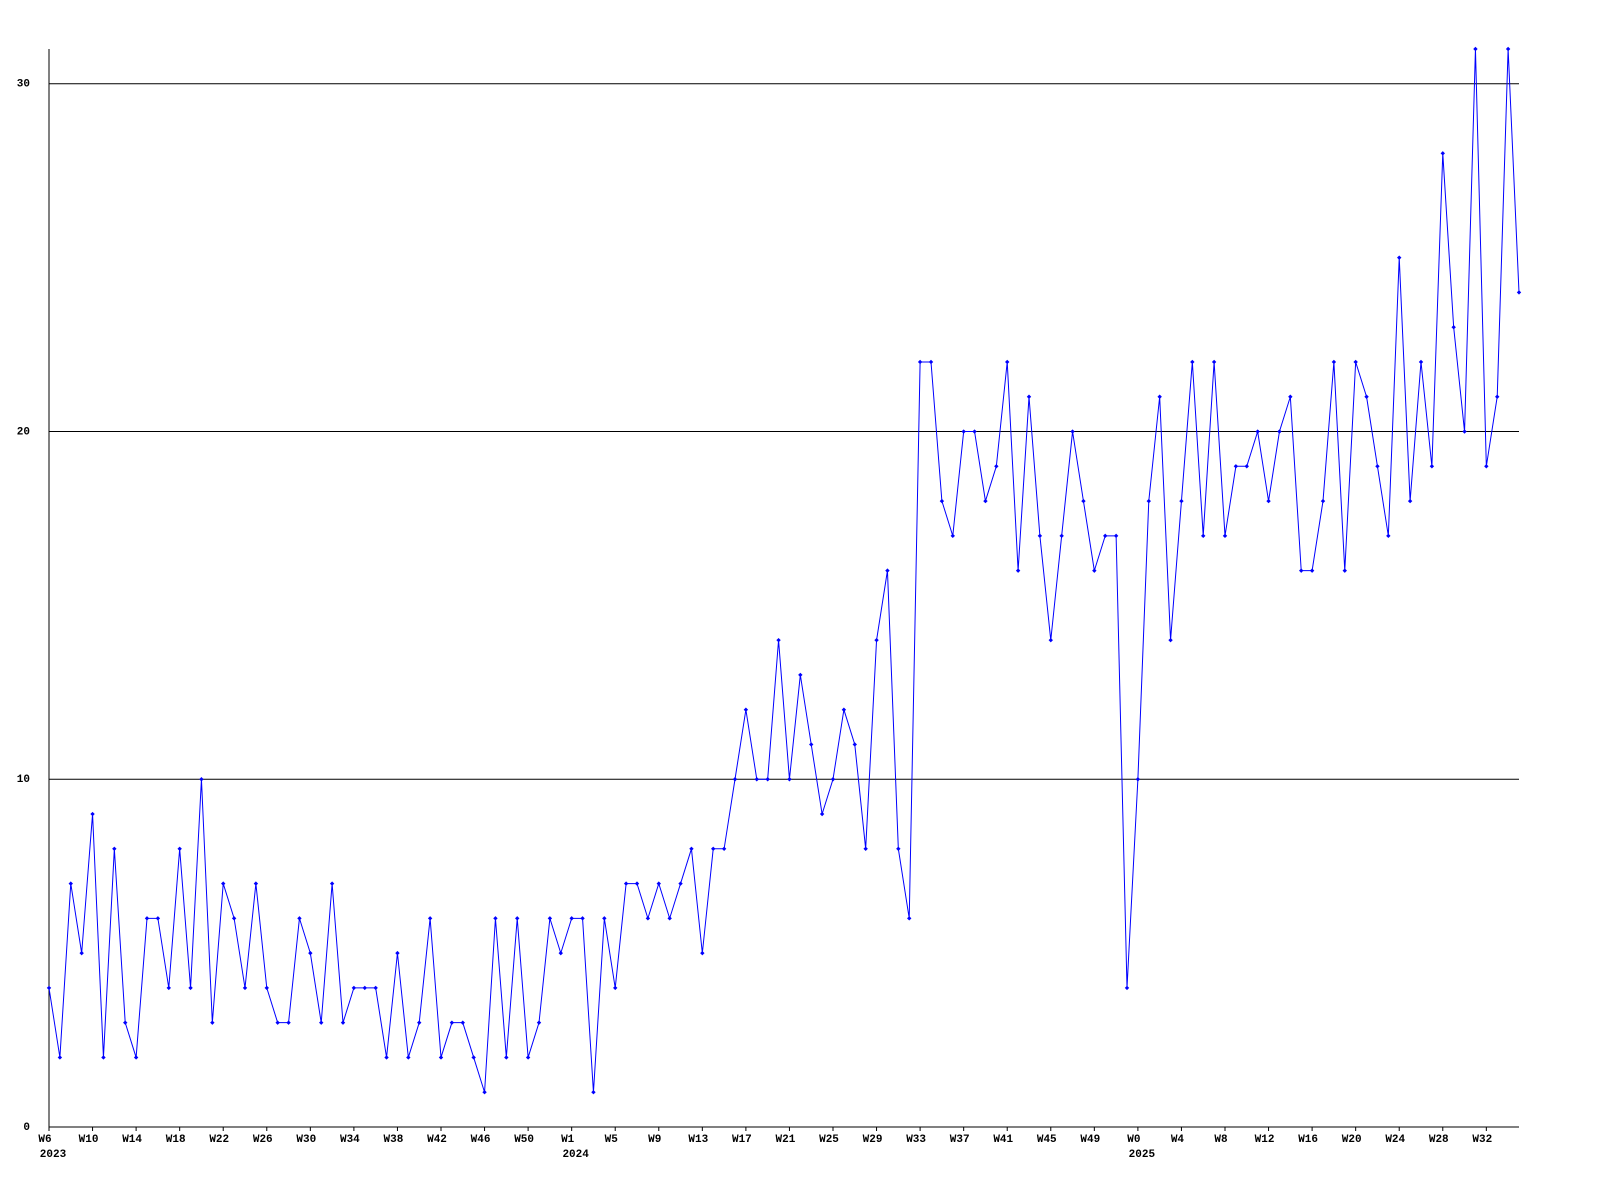 This screenshot has width=1600, height=1200. What do you see at coordinates (654, 1140) in the screenshot?
I see `x-tick-label: W9` at bounding box center [654, 1140].